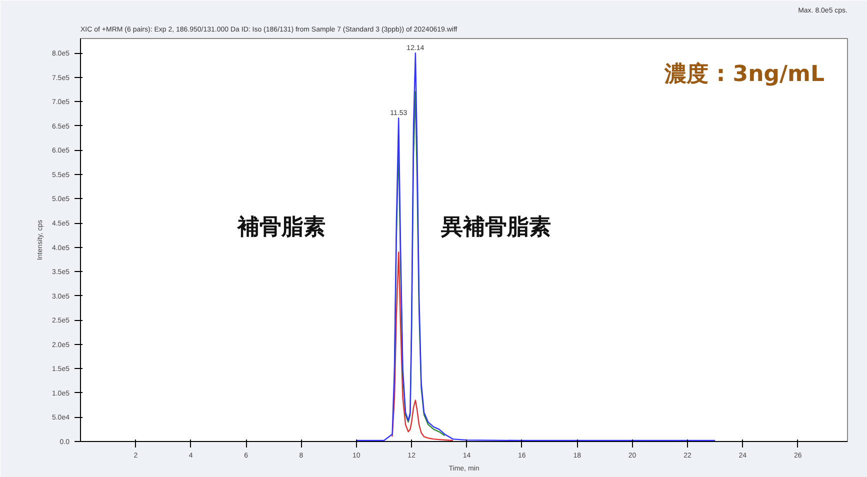 The height and width of the screenshot is (477, 867). Describe the element at coordinates (744, 73) in the screenshot. I see `annotation: 濃度 : 3ng/mL` at that location.